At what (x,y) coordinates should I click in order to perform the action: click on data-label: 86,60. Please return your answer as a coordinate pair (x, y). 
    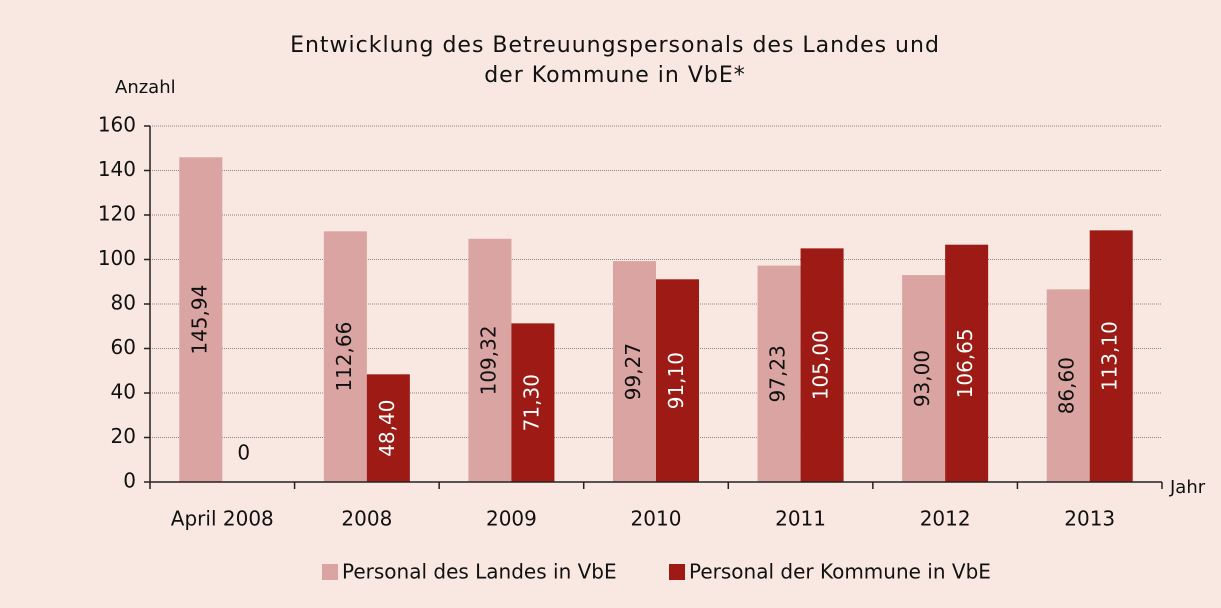
    Looking at the image, I should click on (1067, 385).